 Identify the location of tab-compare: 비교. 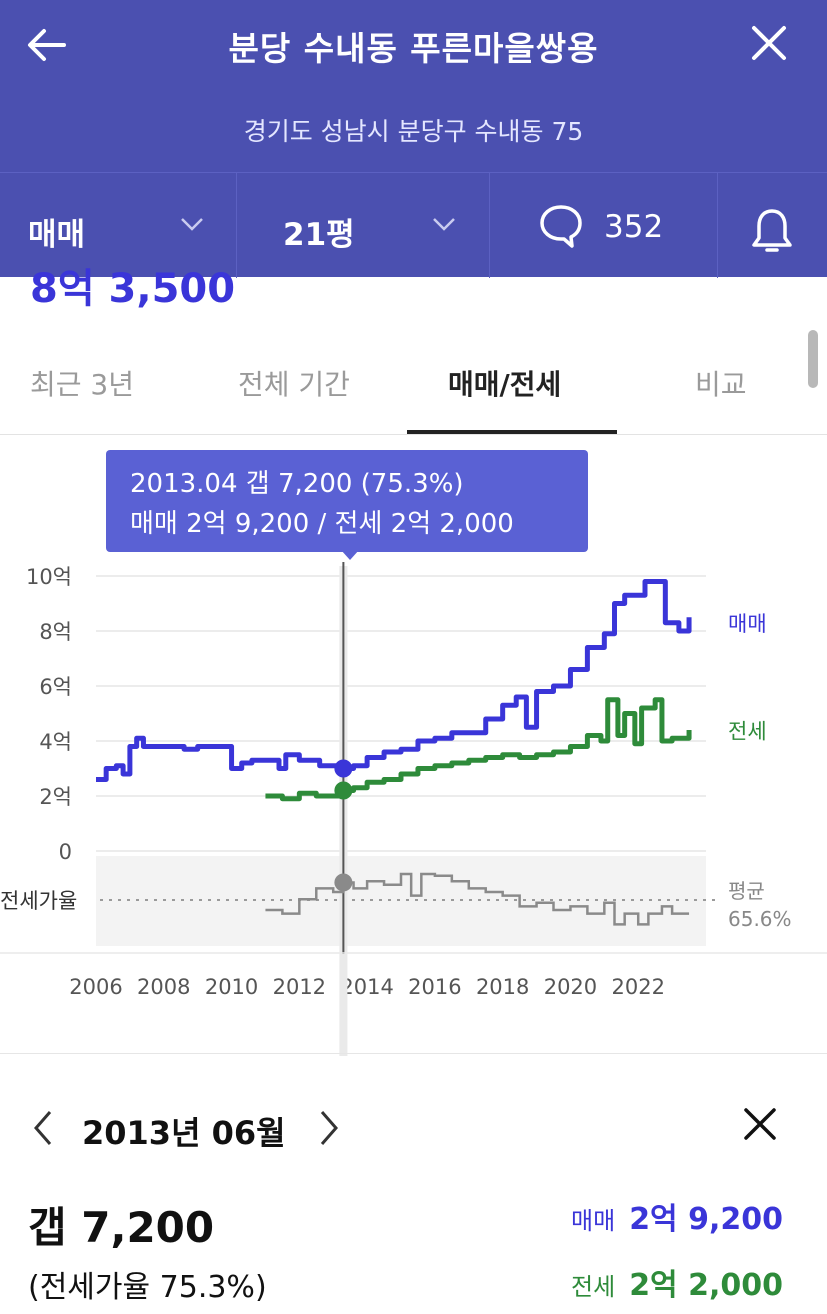
(721, 384).